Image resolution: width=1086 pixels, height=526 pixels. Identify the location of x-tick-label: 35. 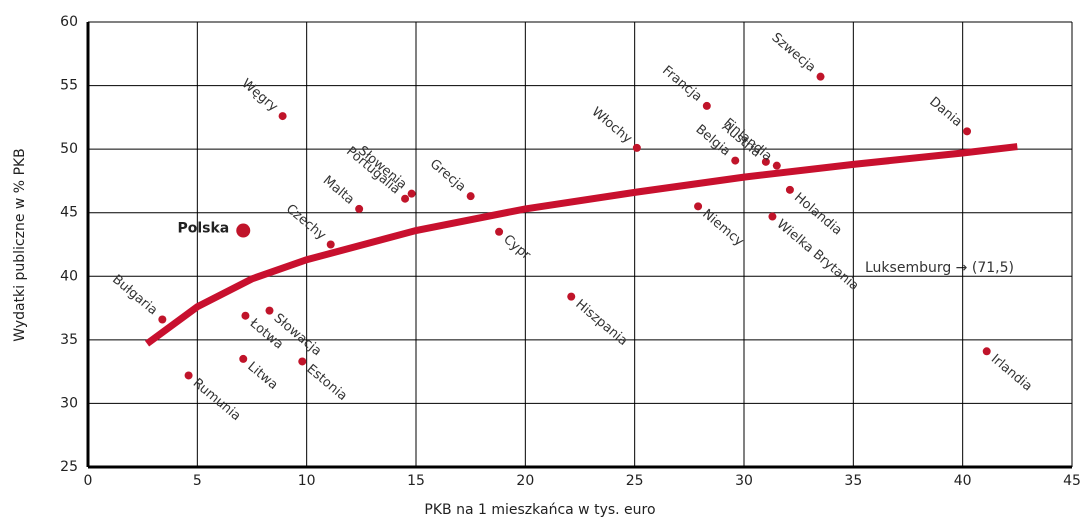
(853, 481).